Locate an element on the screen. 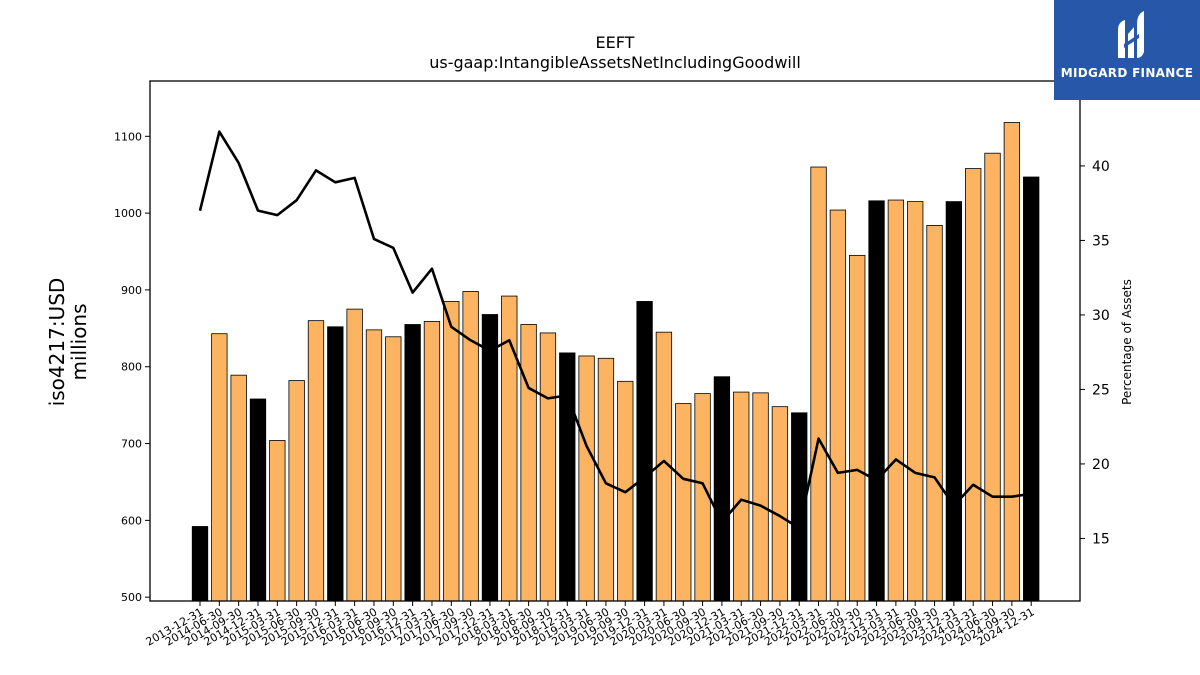  brand-logo: MIDGARD FINANCE is located at coordinates (1127, 50).